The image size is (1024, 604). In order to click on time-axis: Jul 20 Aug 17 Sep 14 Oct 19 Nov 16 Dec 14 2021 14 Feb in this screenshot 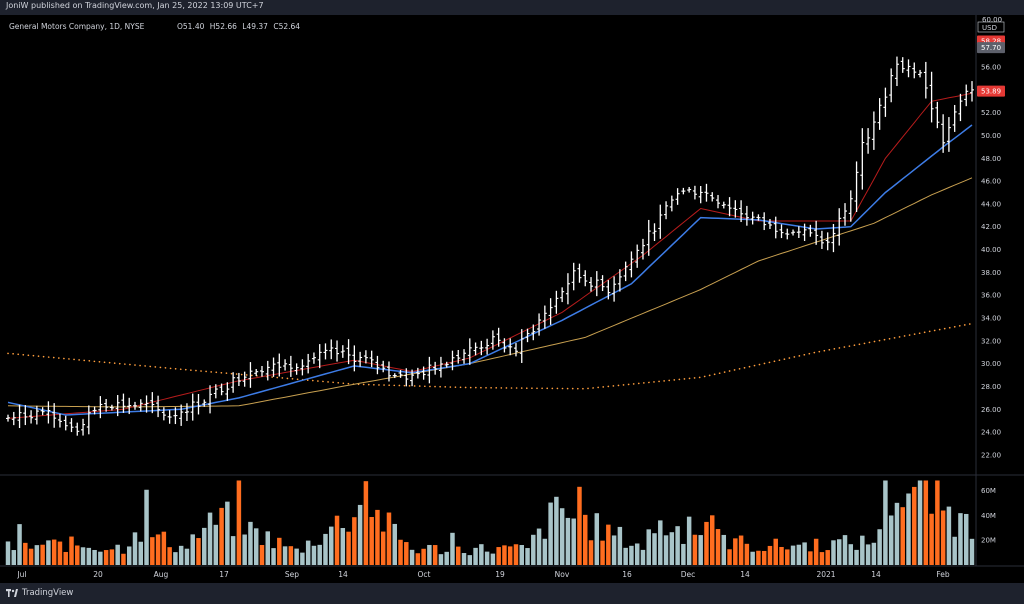, I will do `click(482, 574)`.